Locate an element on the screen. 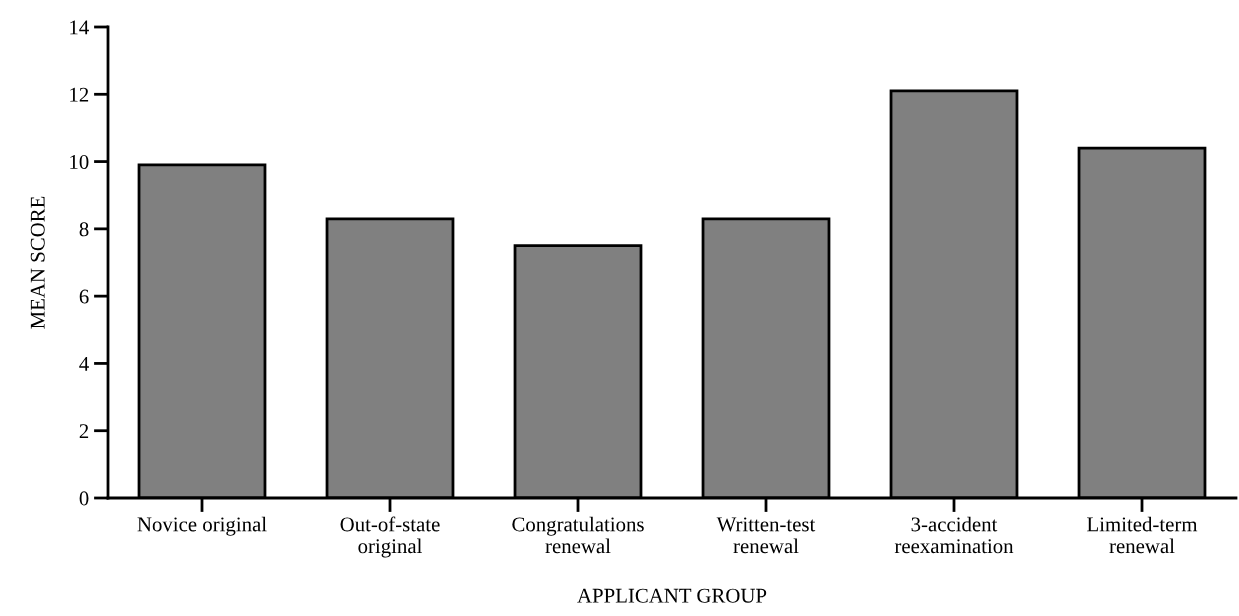 This screenshot has height=616, width=1239. x-tick-label: Limited-term renewal is located at coordinates (1142, 535).